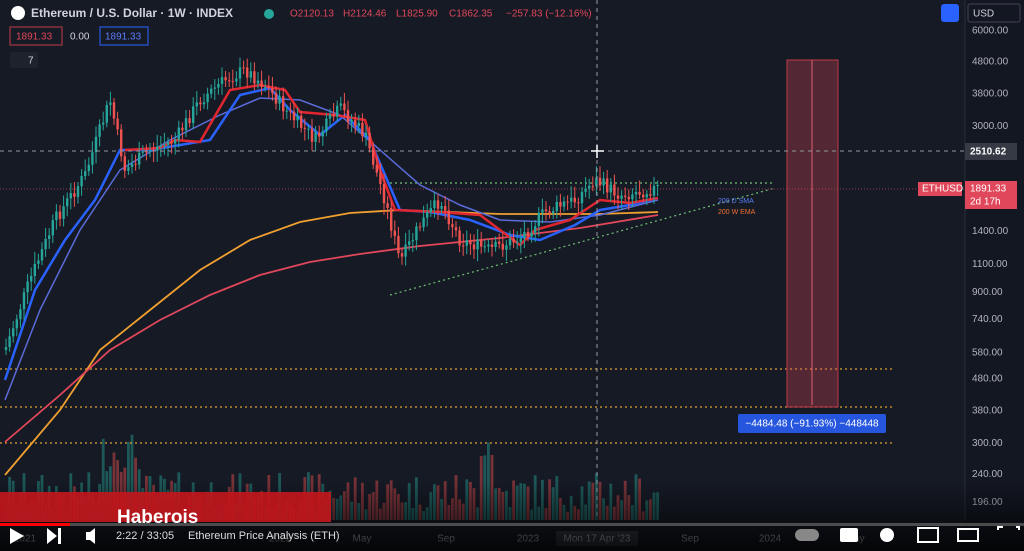  I want to click on miniplayer-button, so click(928, 535).